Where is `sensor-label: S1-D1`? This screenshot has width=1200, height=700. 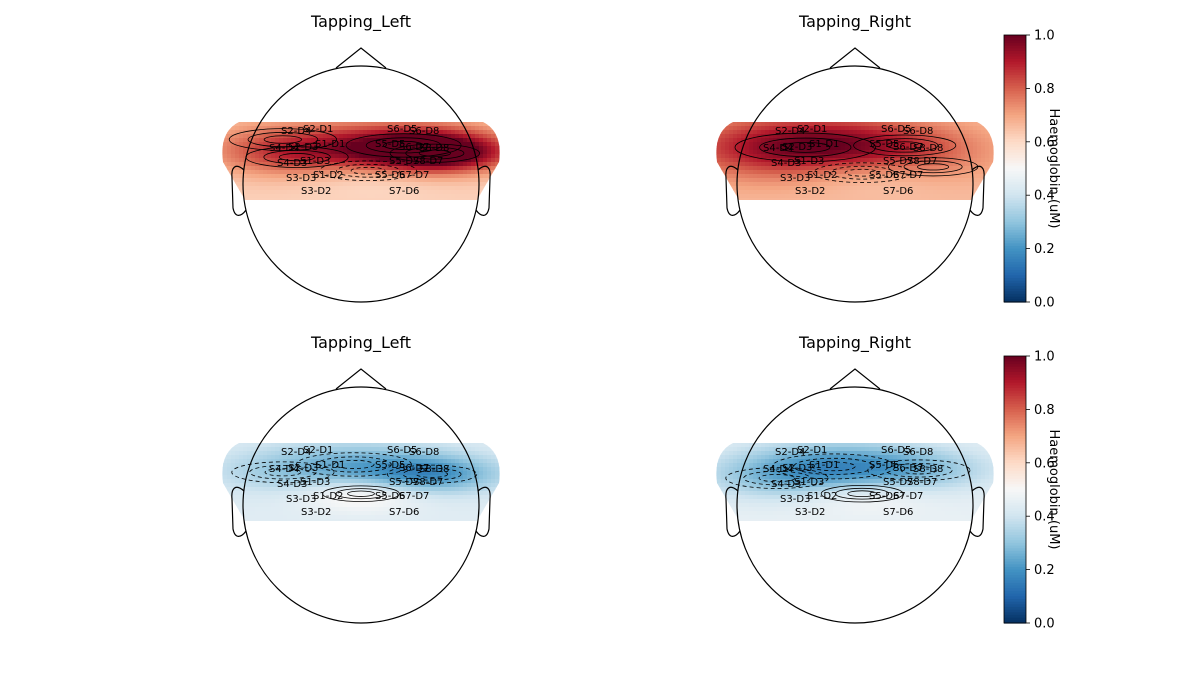 sensor-label: S1-D1 is located at coordinates (824, 144).